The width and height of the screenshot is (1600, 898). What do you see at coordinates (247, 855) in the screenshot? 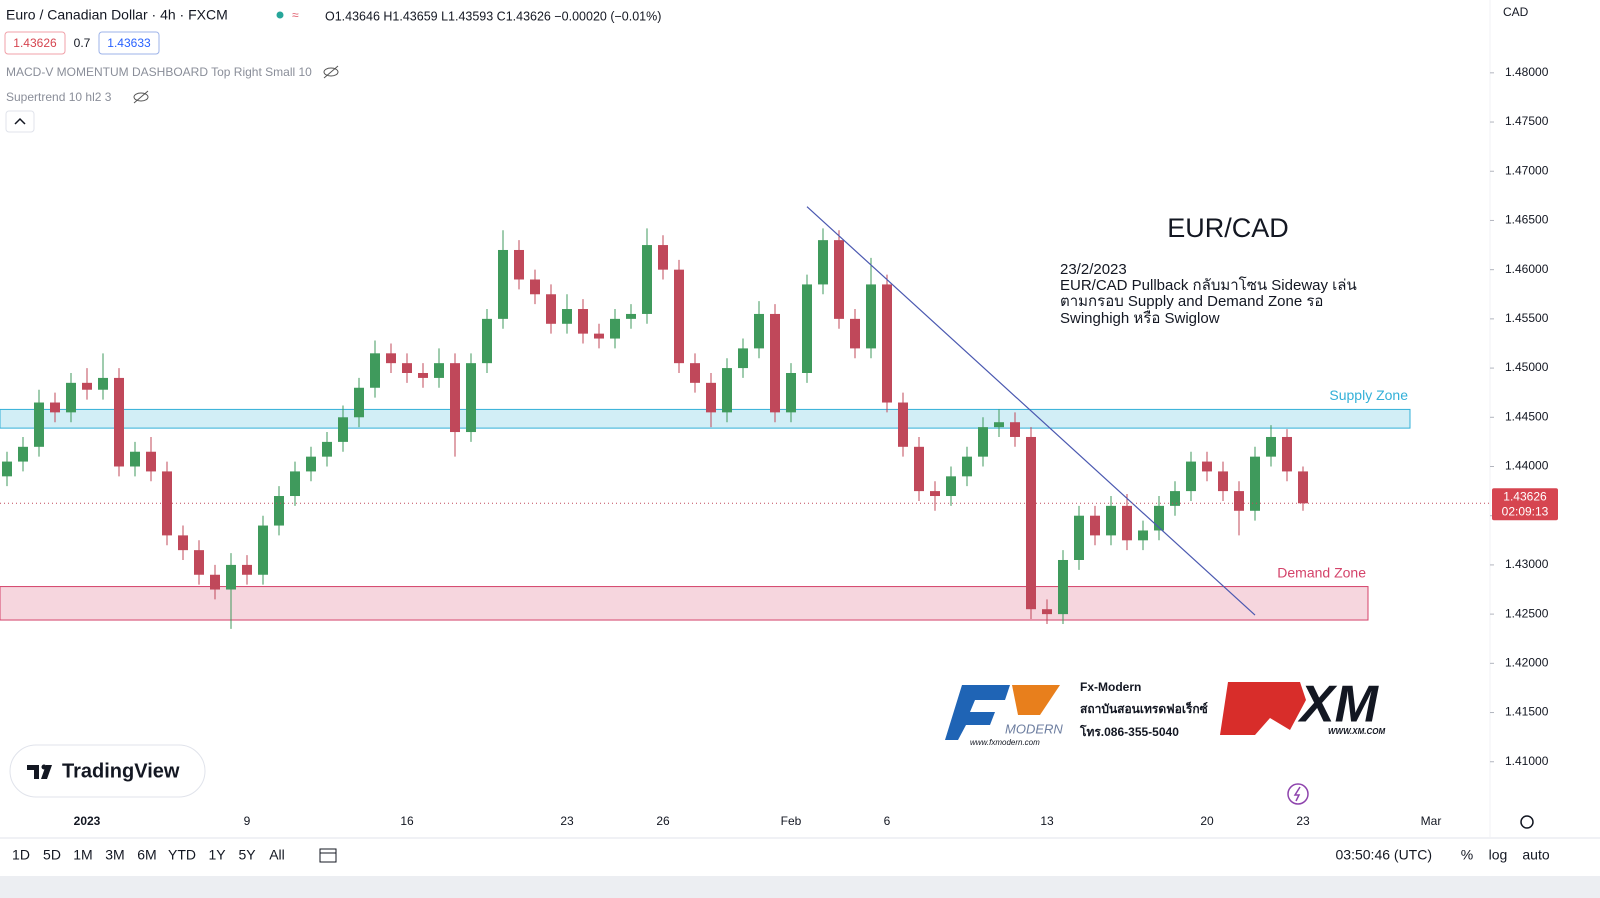
I see `period-button: 5Y` at bounding box center [247, 855].